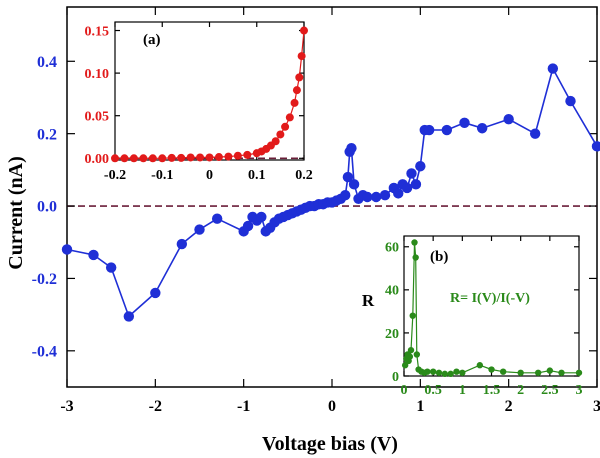 This screenshot has width=600, height=458. I want to click on main-x-tick-label: -1, so click(243, 406).